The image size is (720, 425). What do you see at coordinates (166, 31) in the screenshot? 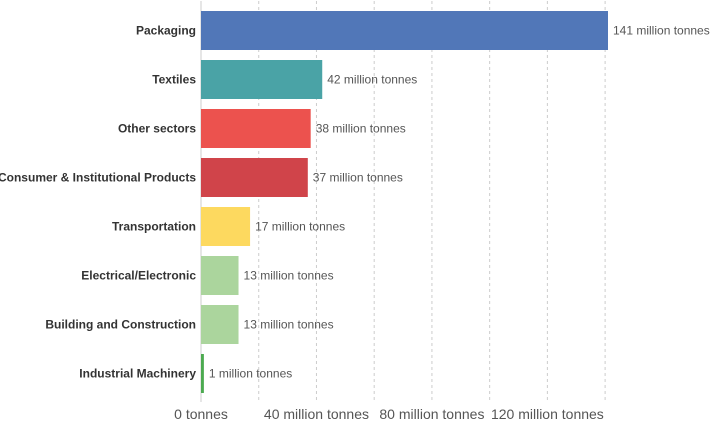
I see `category-label: Packaging` at bounding box center [166, 31].